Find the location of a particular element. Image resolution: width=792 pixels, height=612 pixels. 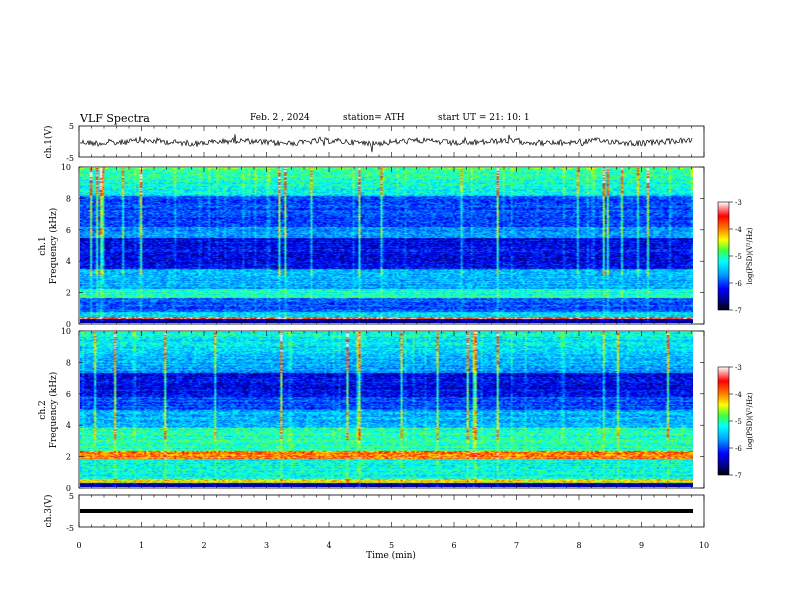

ch3-ytick-top: 5 is located at coordinates (71, 496).